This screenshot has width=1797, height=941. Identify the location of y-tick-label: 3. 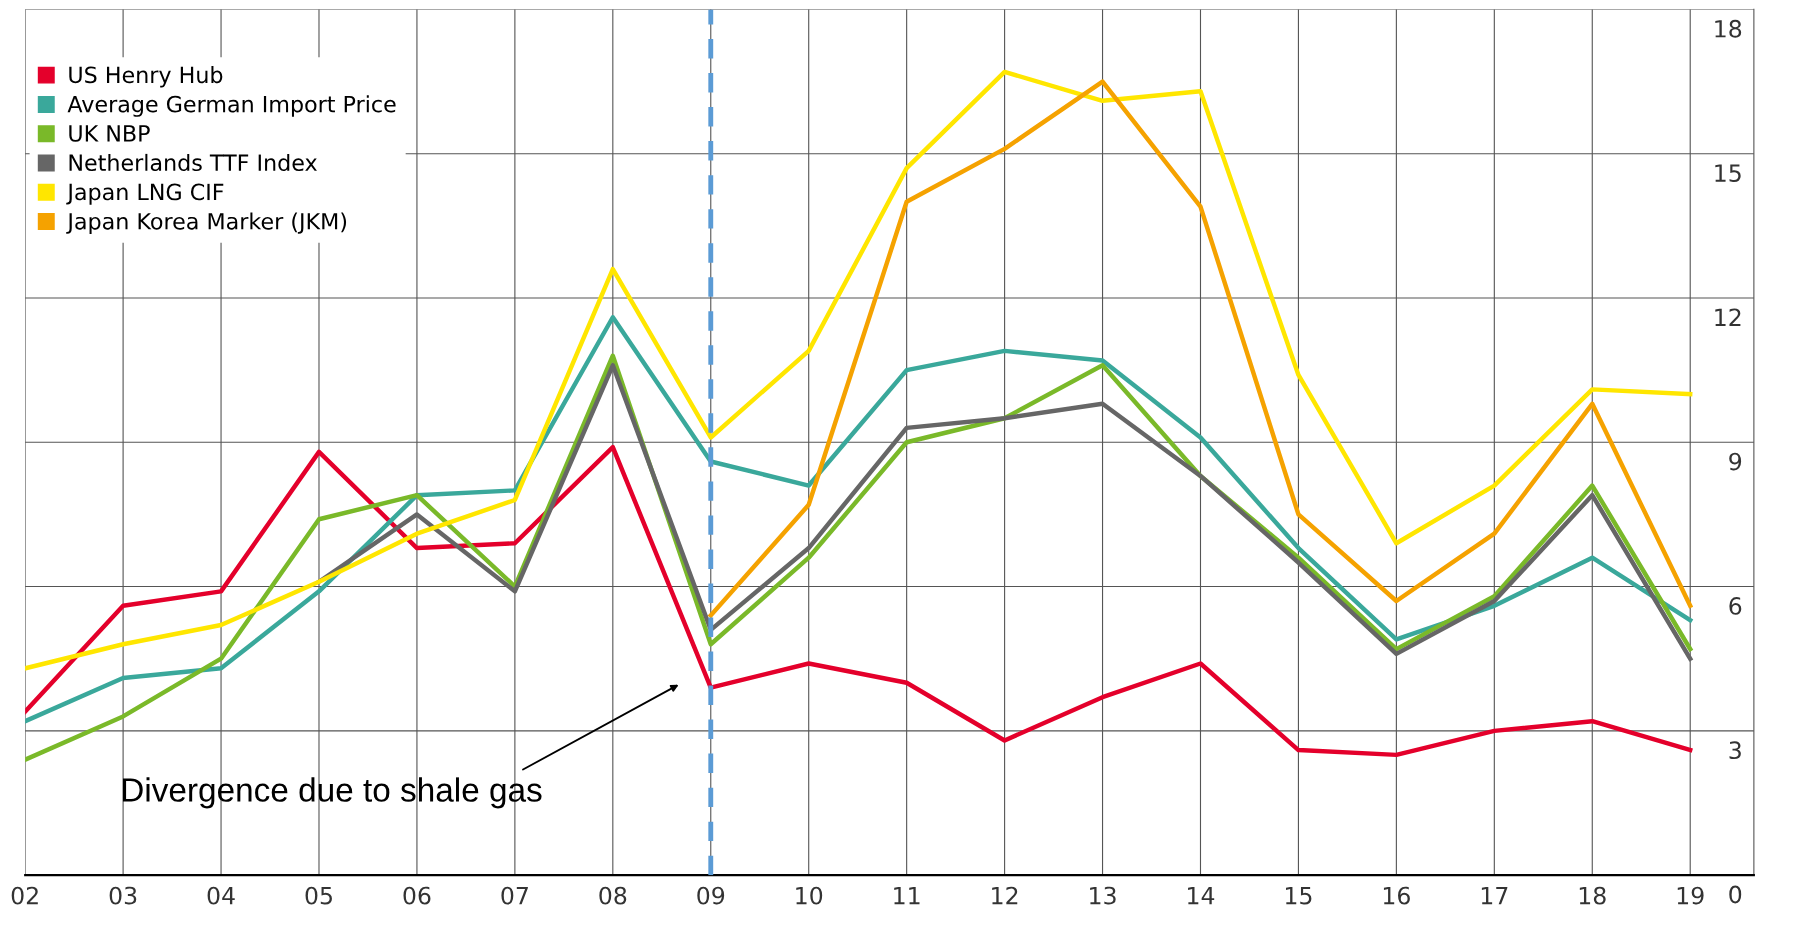
(1735, 750).